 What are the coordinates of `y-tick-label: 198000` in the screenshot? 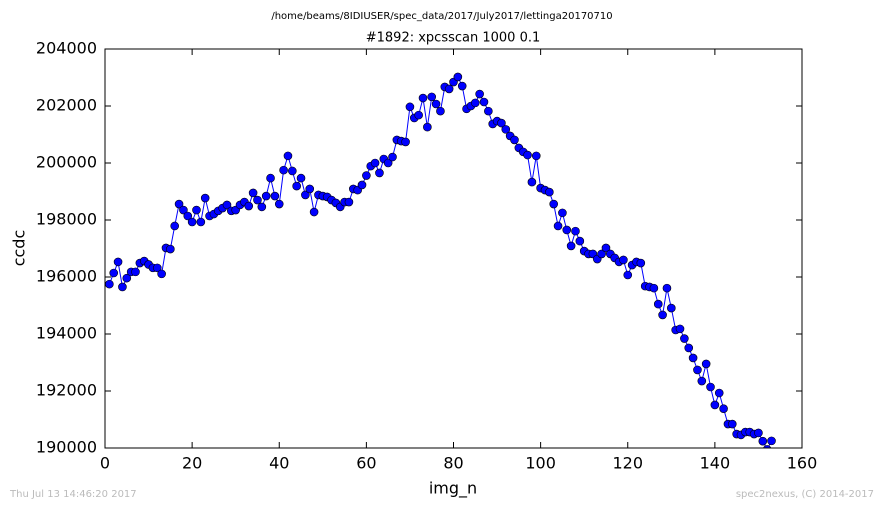 It's located at (66, 219).